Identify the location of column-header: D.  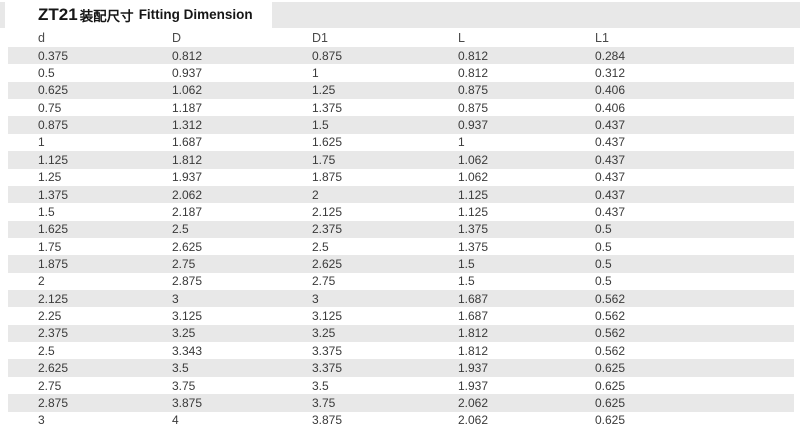
(177, 38).